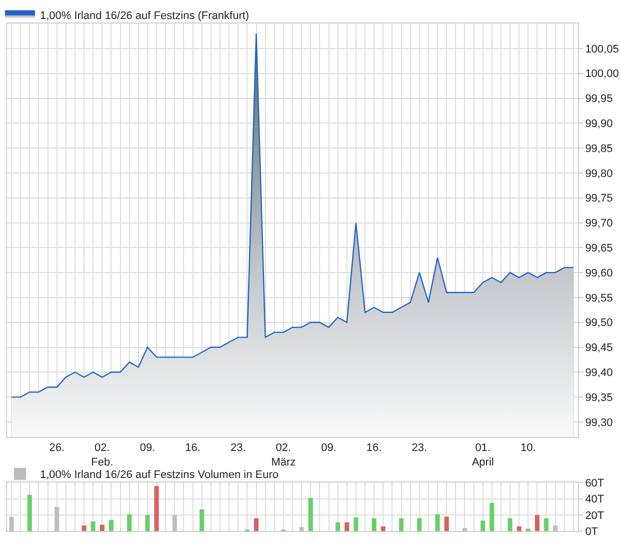 Image resolution: width=620 pixels, height=546 pixels. Describe the element at coordinates (599, 124) in the screenshot. I see `y-tick-label: 99,90` at that location.